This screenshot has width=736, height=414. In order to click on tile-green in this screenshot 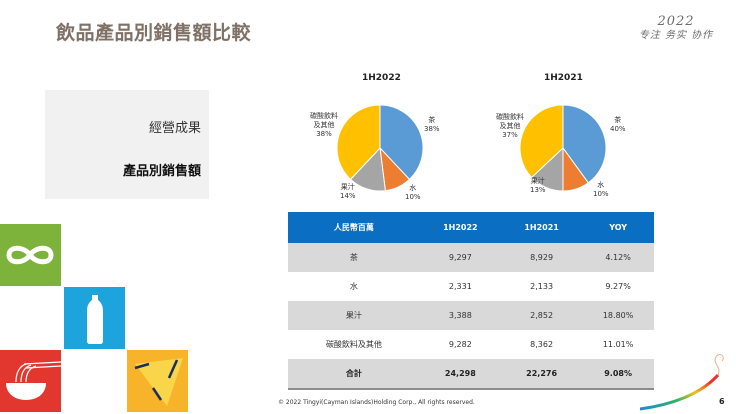, I will do `click(30, 255)`.